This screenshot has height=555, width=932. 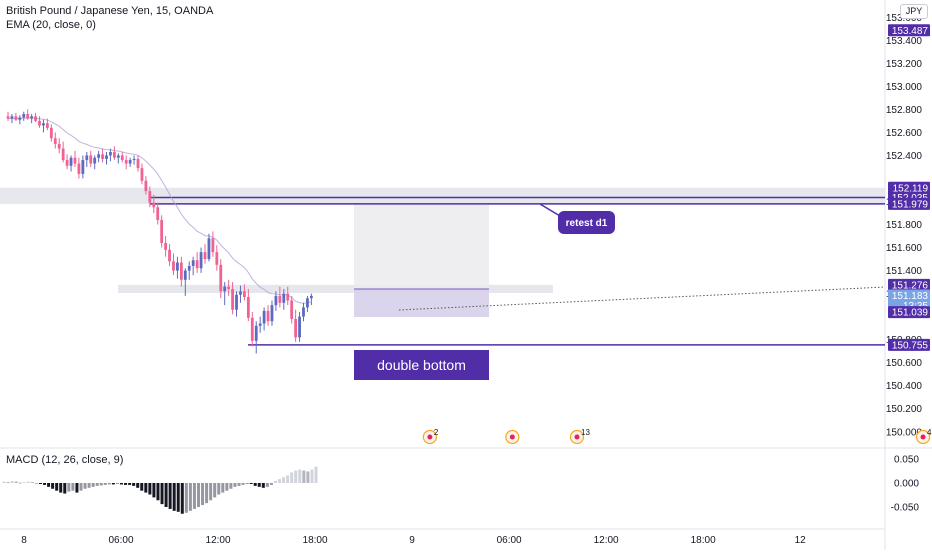 I want to click on time-tick-label: 9, so click(x=412, y=540).